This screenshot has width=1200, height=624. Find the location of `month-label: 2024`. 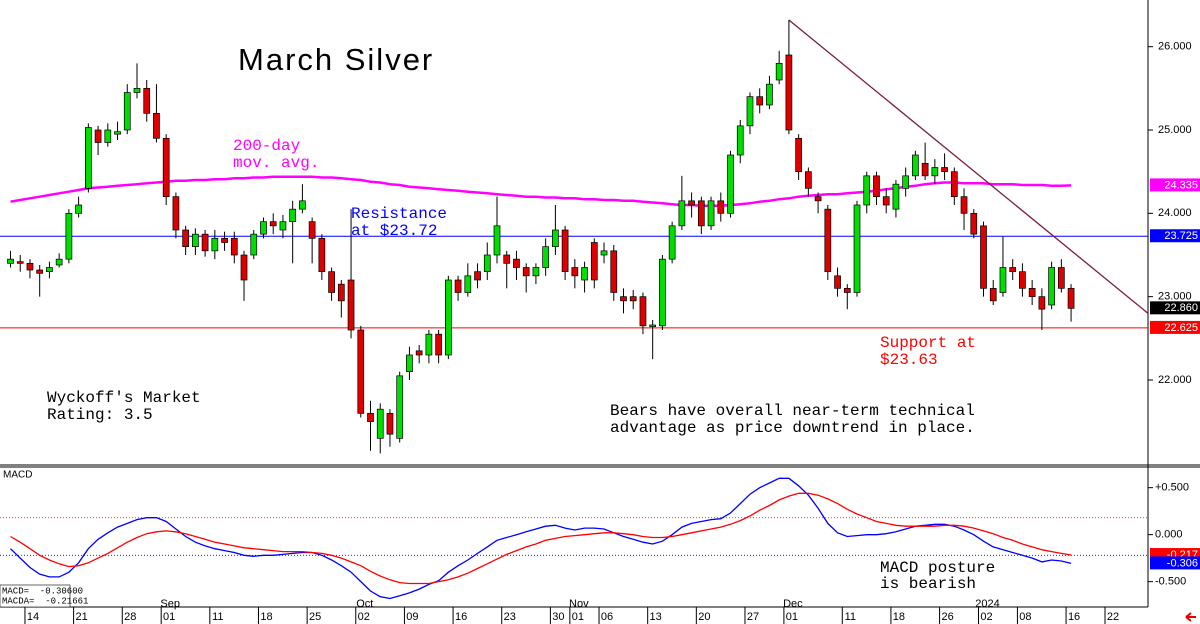

month-label: 2024 is located at coordinates (987, 604).